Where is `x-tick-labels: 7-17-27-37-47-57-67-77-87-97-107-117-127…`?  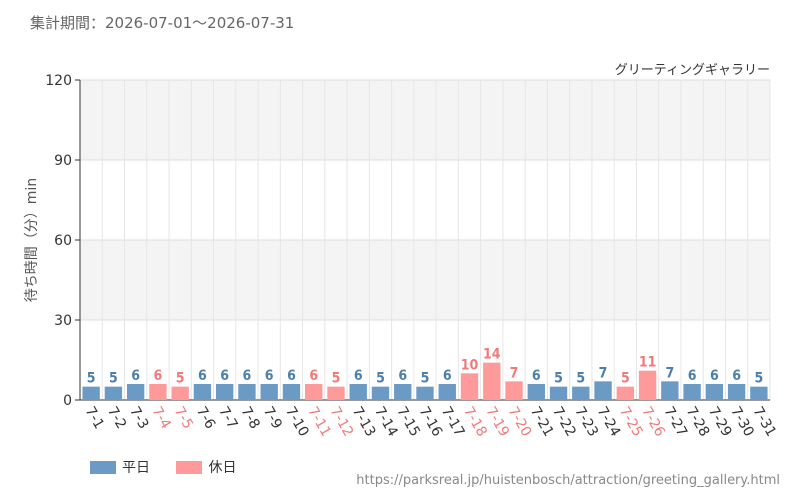 x-tick-labels: 7-17-27-37-47-57-67-77-87-97-107-117-127… is located at coordinates (430, 422).